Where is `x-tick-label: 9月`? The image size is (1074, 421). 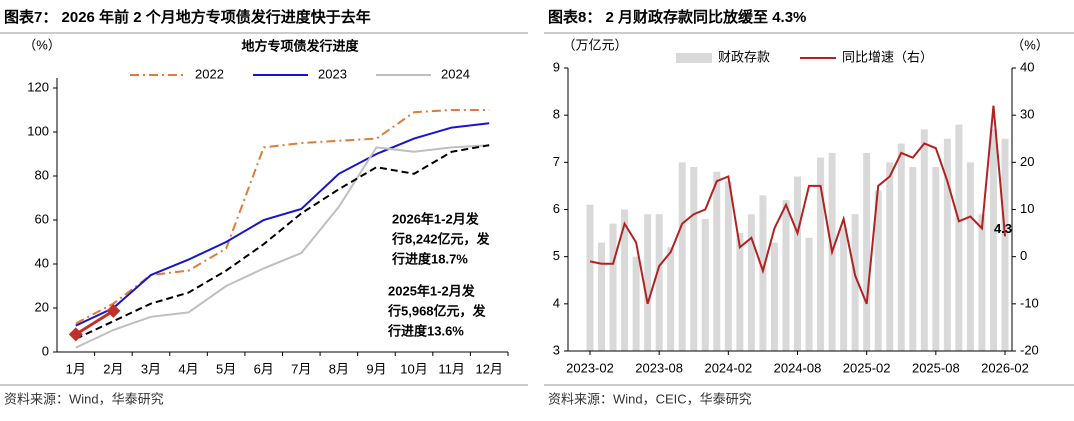
x-tick-label: 9月 is located at coordinates (376, 368).